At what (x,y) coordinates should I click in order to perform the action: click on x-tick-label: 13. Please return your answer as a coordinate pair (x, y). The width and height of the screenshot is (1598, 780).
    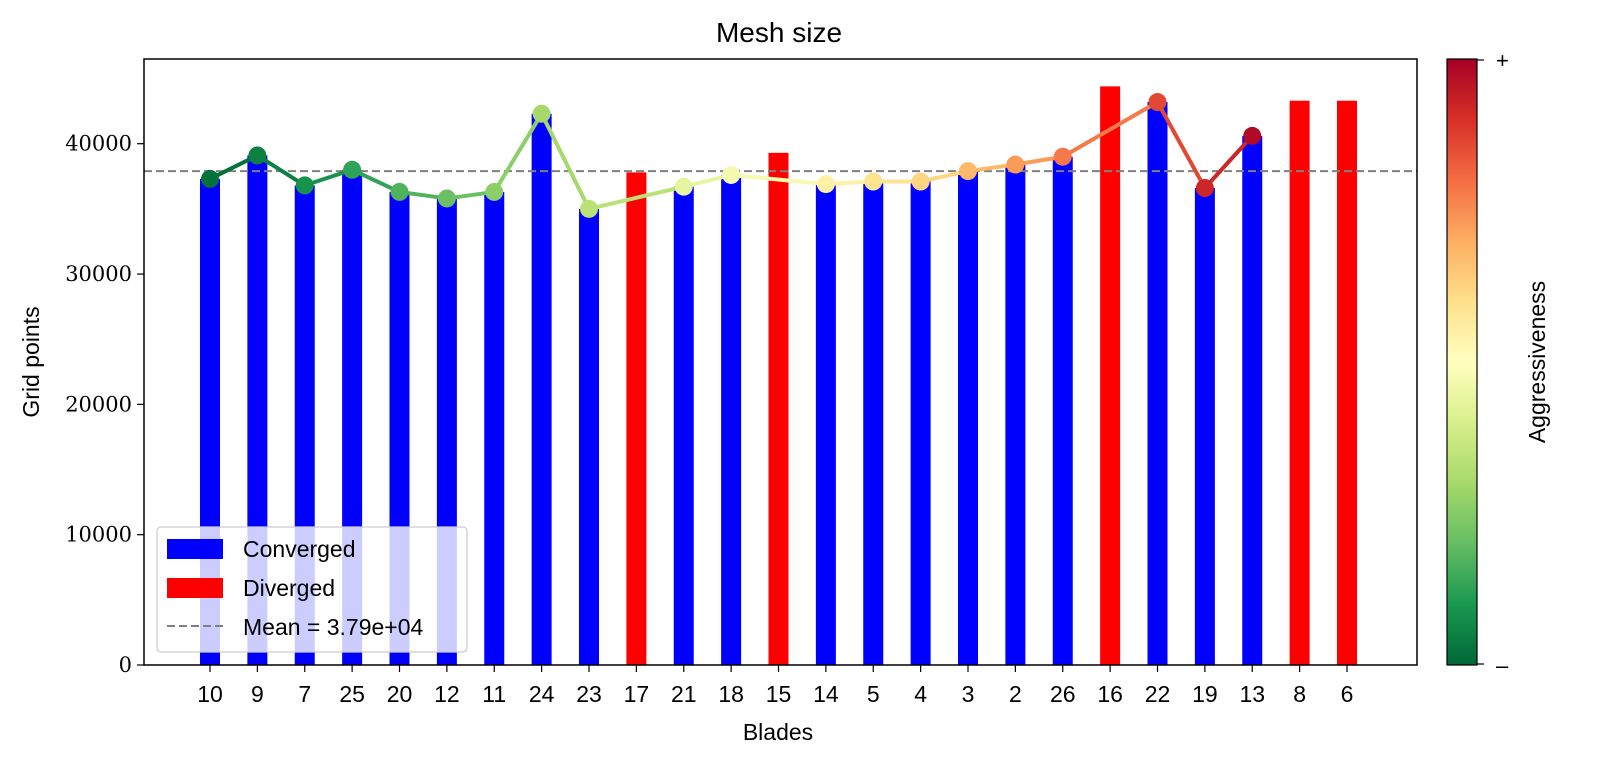
    Looking at the image, I should click on (1252, 694).